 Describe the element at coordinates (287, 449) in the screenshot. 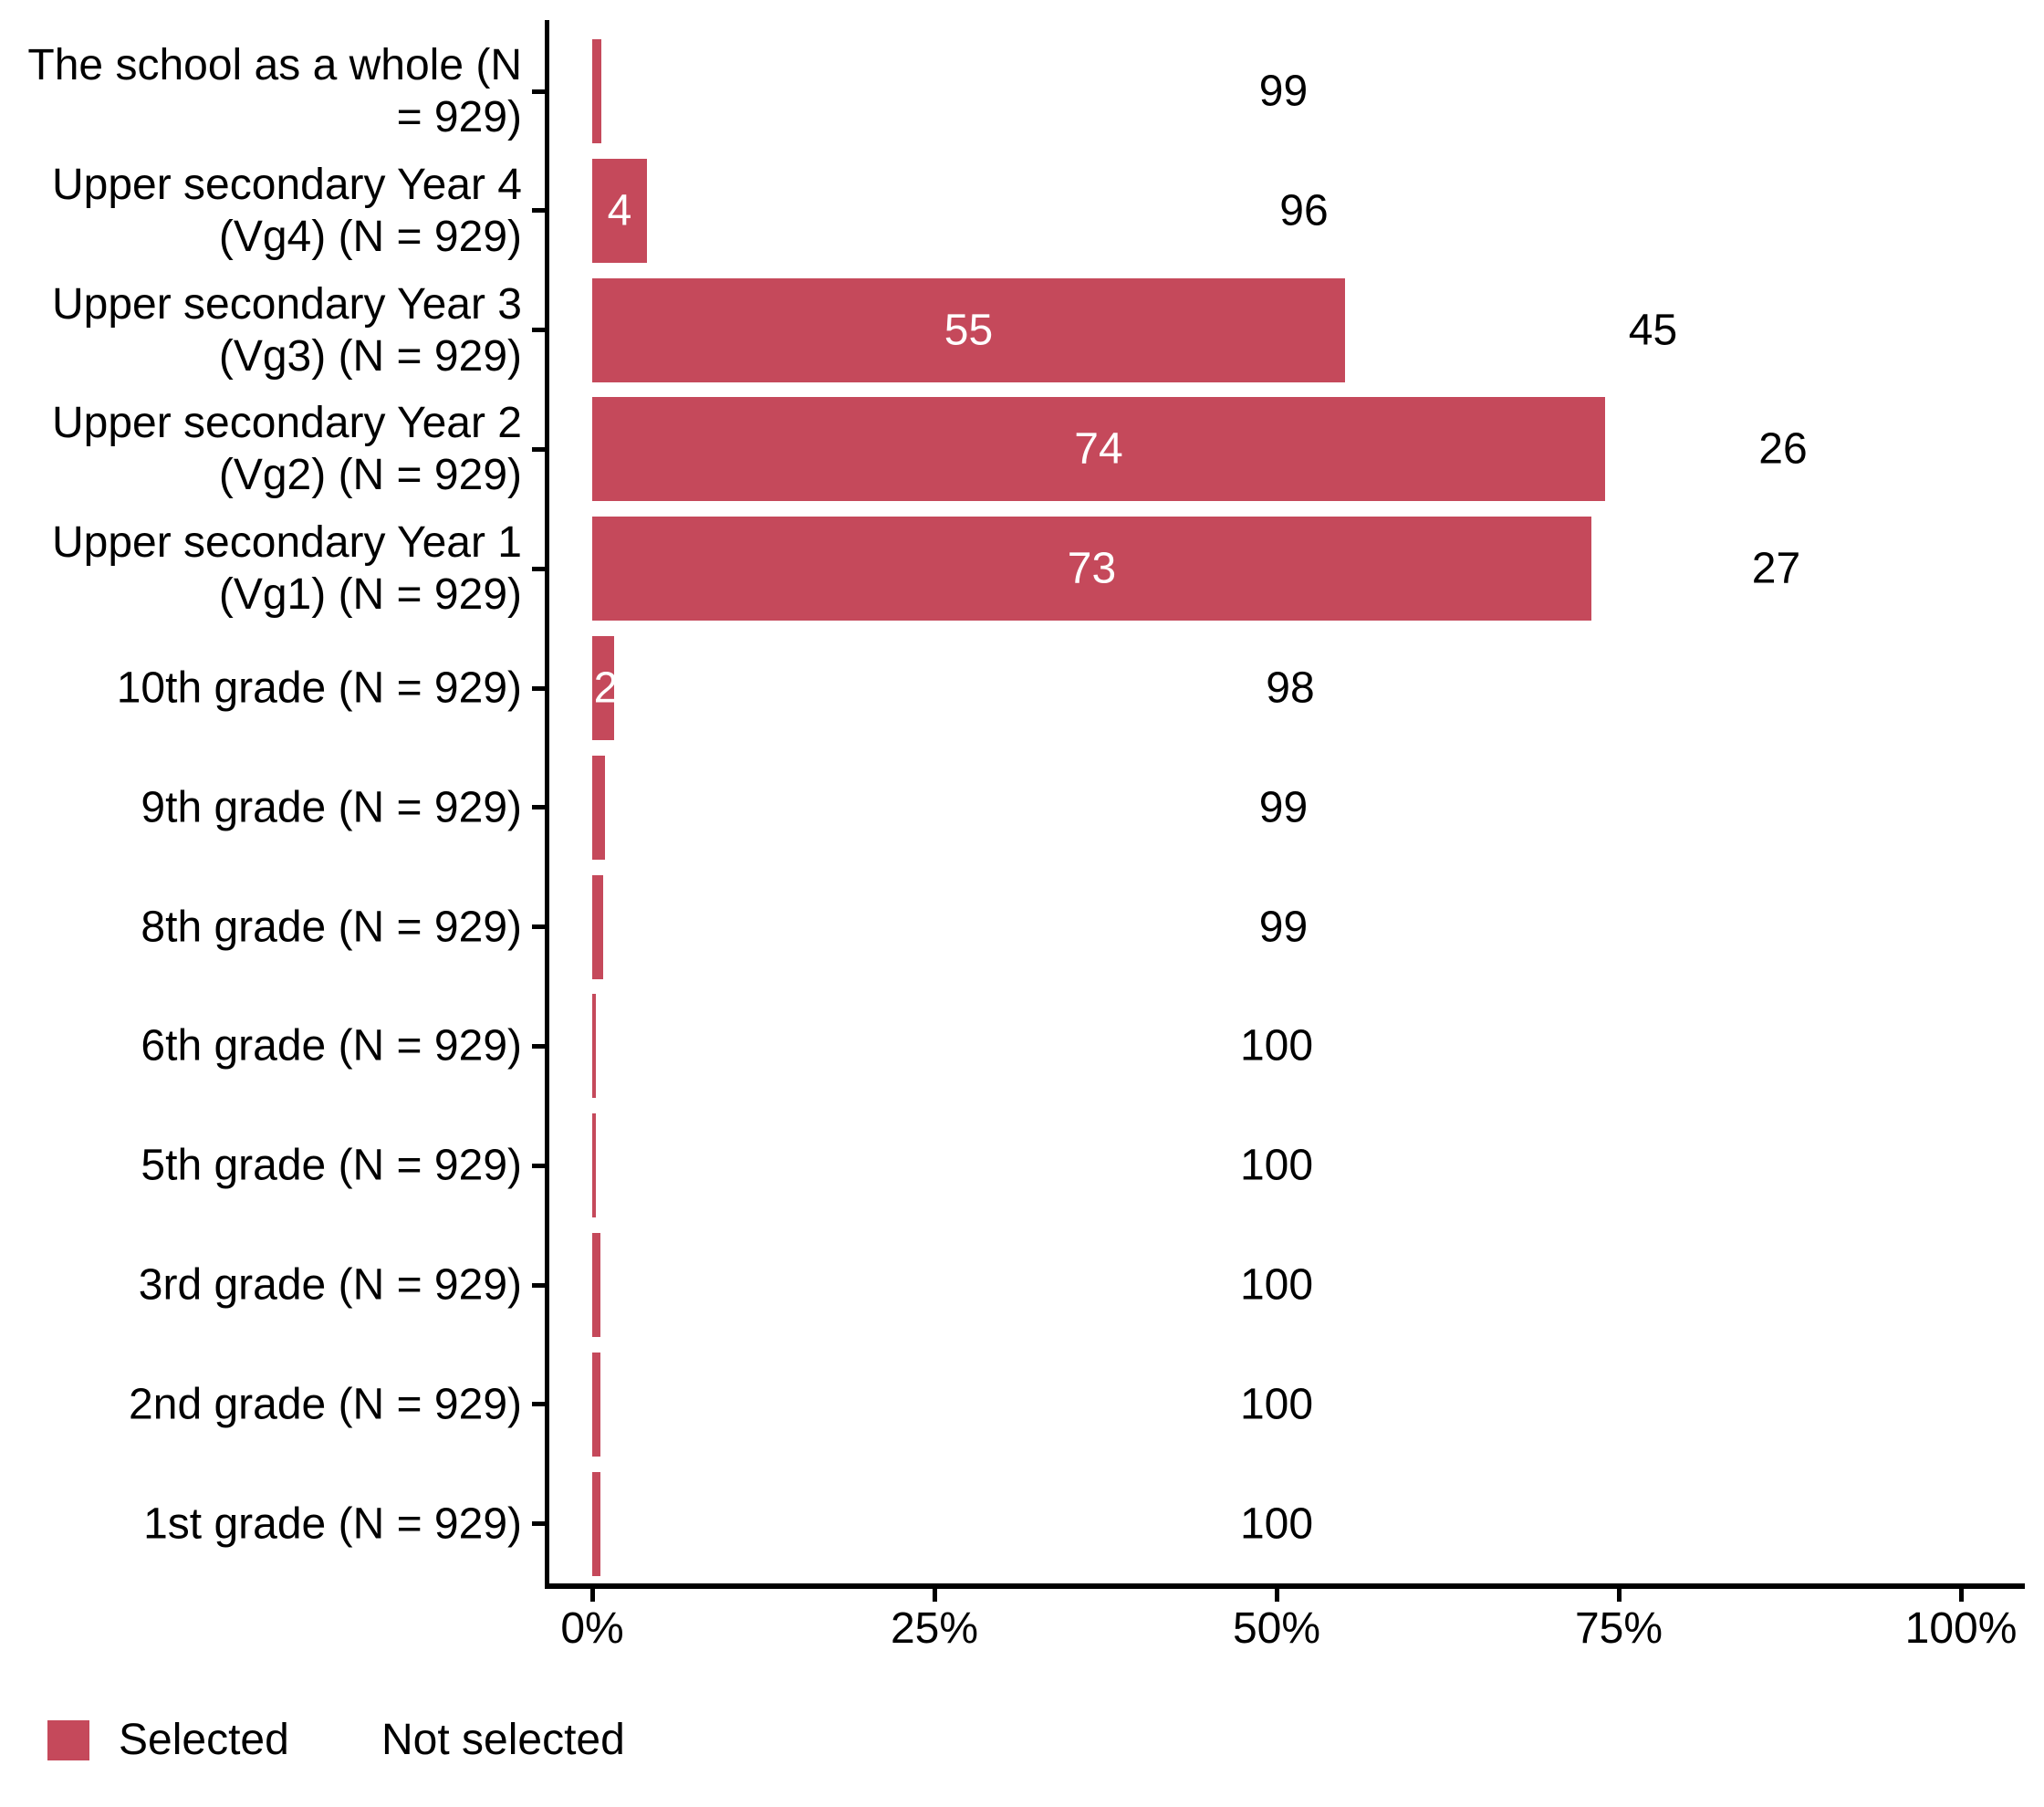

I see `category-label: Upper secondary Year 2 (Vg2) (N = 929)` at that location.